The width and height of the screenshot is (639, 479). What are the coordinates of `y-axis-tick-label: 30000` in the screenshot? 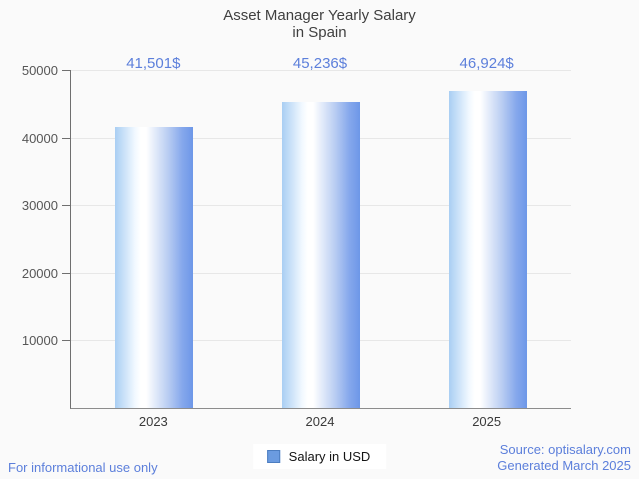 It's located at (39, 206).